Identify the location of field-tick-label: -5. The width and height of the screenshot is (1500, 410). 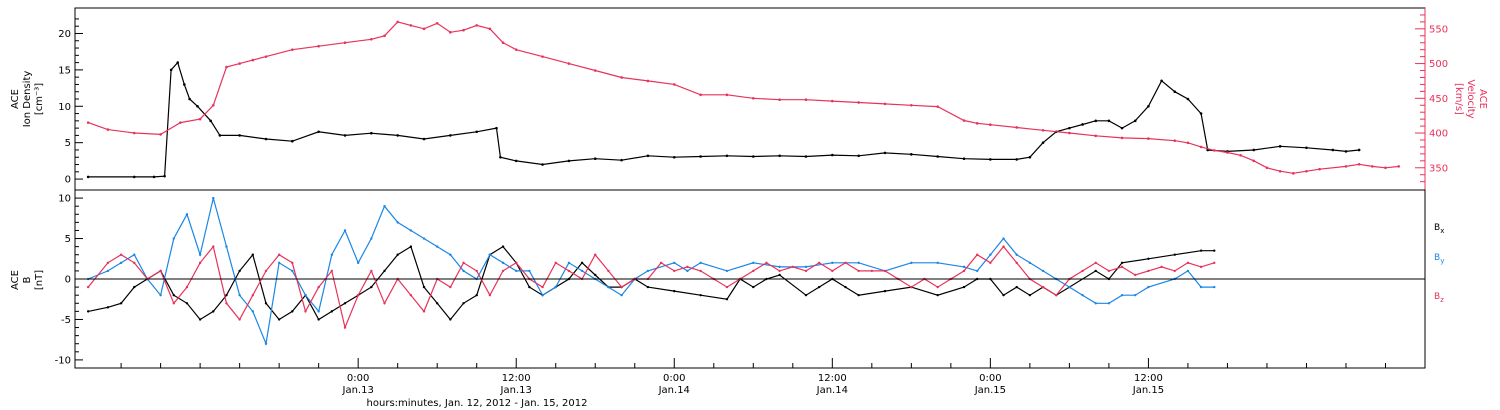
(66, 320).